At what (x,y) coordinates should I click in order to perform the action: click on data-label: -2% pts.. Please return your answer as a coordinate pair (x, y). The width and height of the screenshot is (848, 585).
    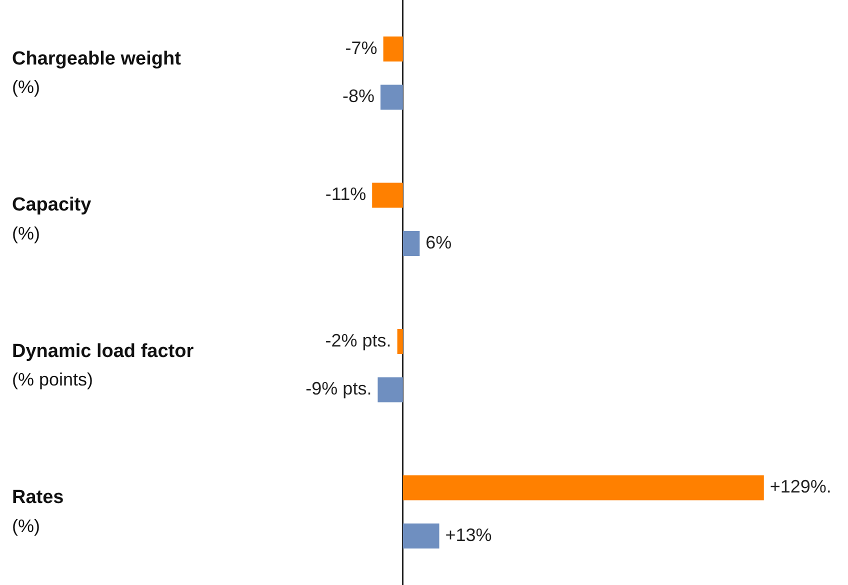
    Looking at the image, I should click on (358, 340).